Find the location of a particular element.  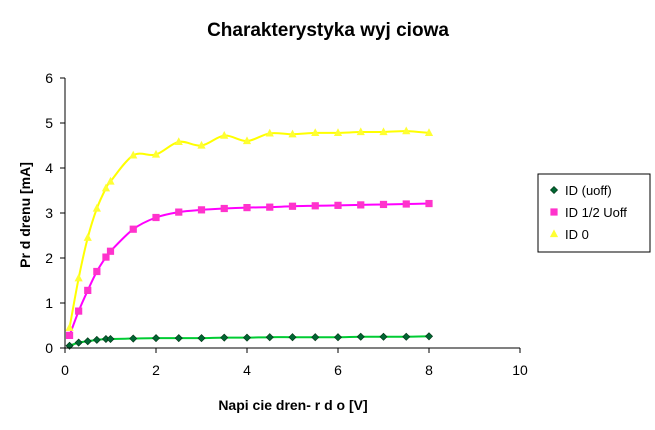

legend-label-3: ID 0 is located at coordinates (577, 234).